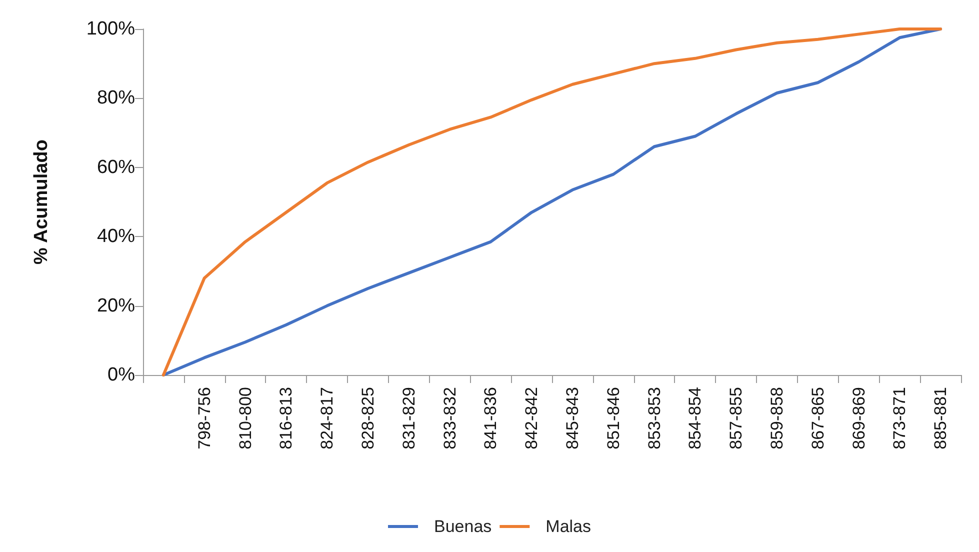  I want to click on x-tick-label: 833-832, so click(450, 418).